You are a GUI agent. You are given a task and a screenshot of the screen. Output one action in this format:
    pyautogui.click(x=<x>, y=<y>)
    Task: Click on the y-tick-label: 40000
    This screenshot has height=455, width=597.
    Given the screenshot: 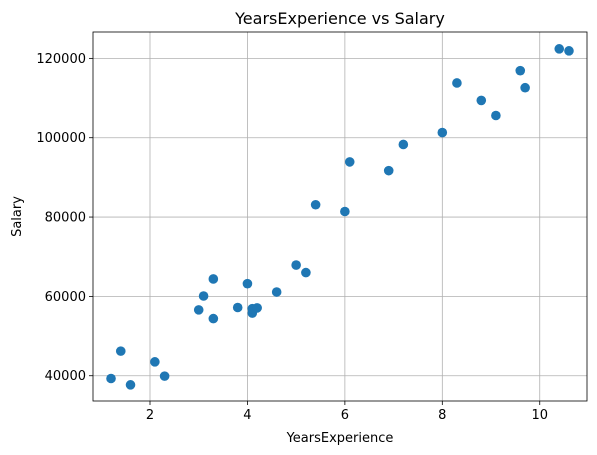 What is the action you would take?
    pyautogui.click(x=65, y=376)
    